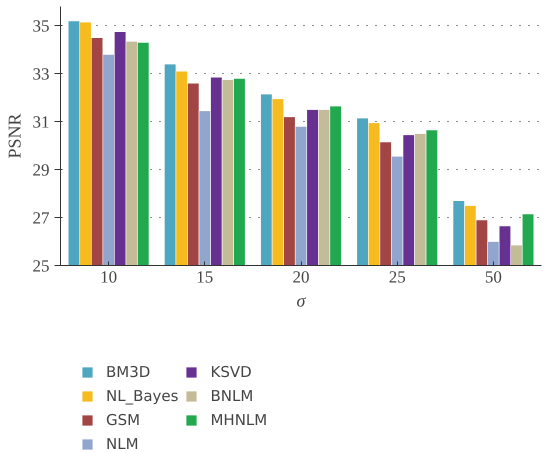 The height and width of the screenshot is (453, 546). What do you see at coordinates (493, 277) in the screenshot?
I see `x-tick-label: 50` at bounding box center [493, 277].